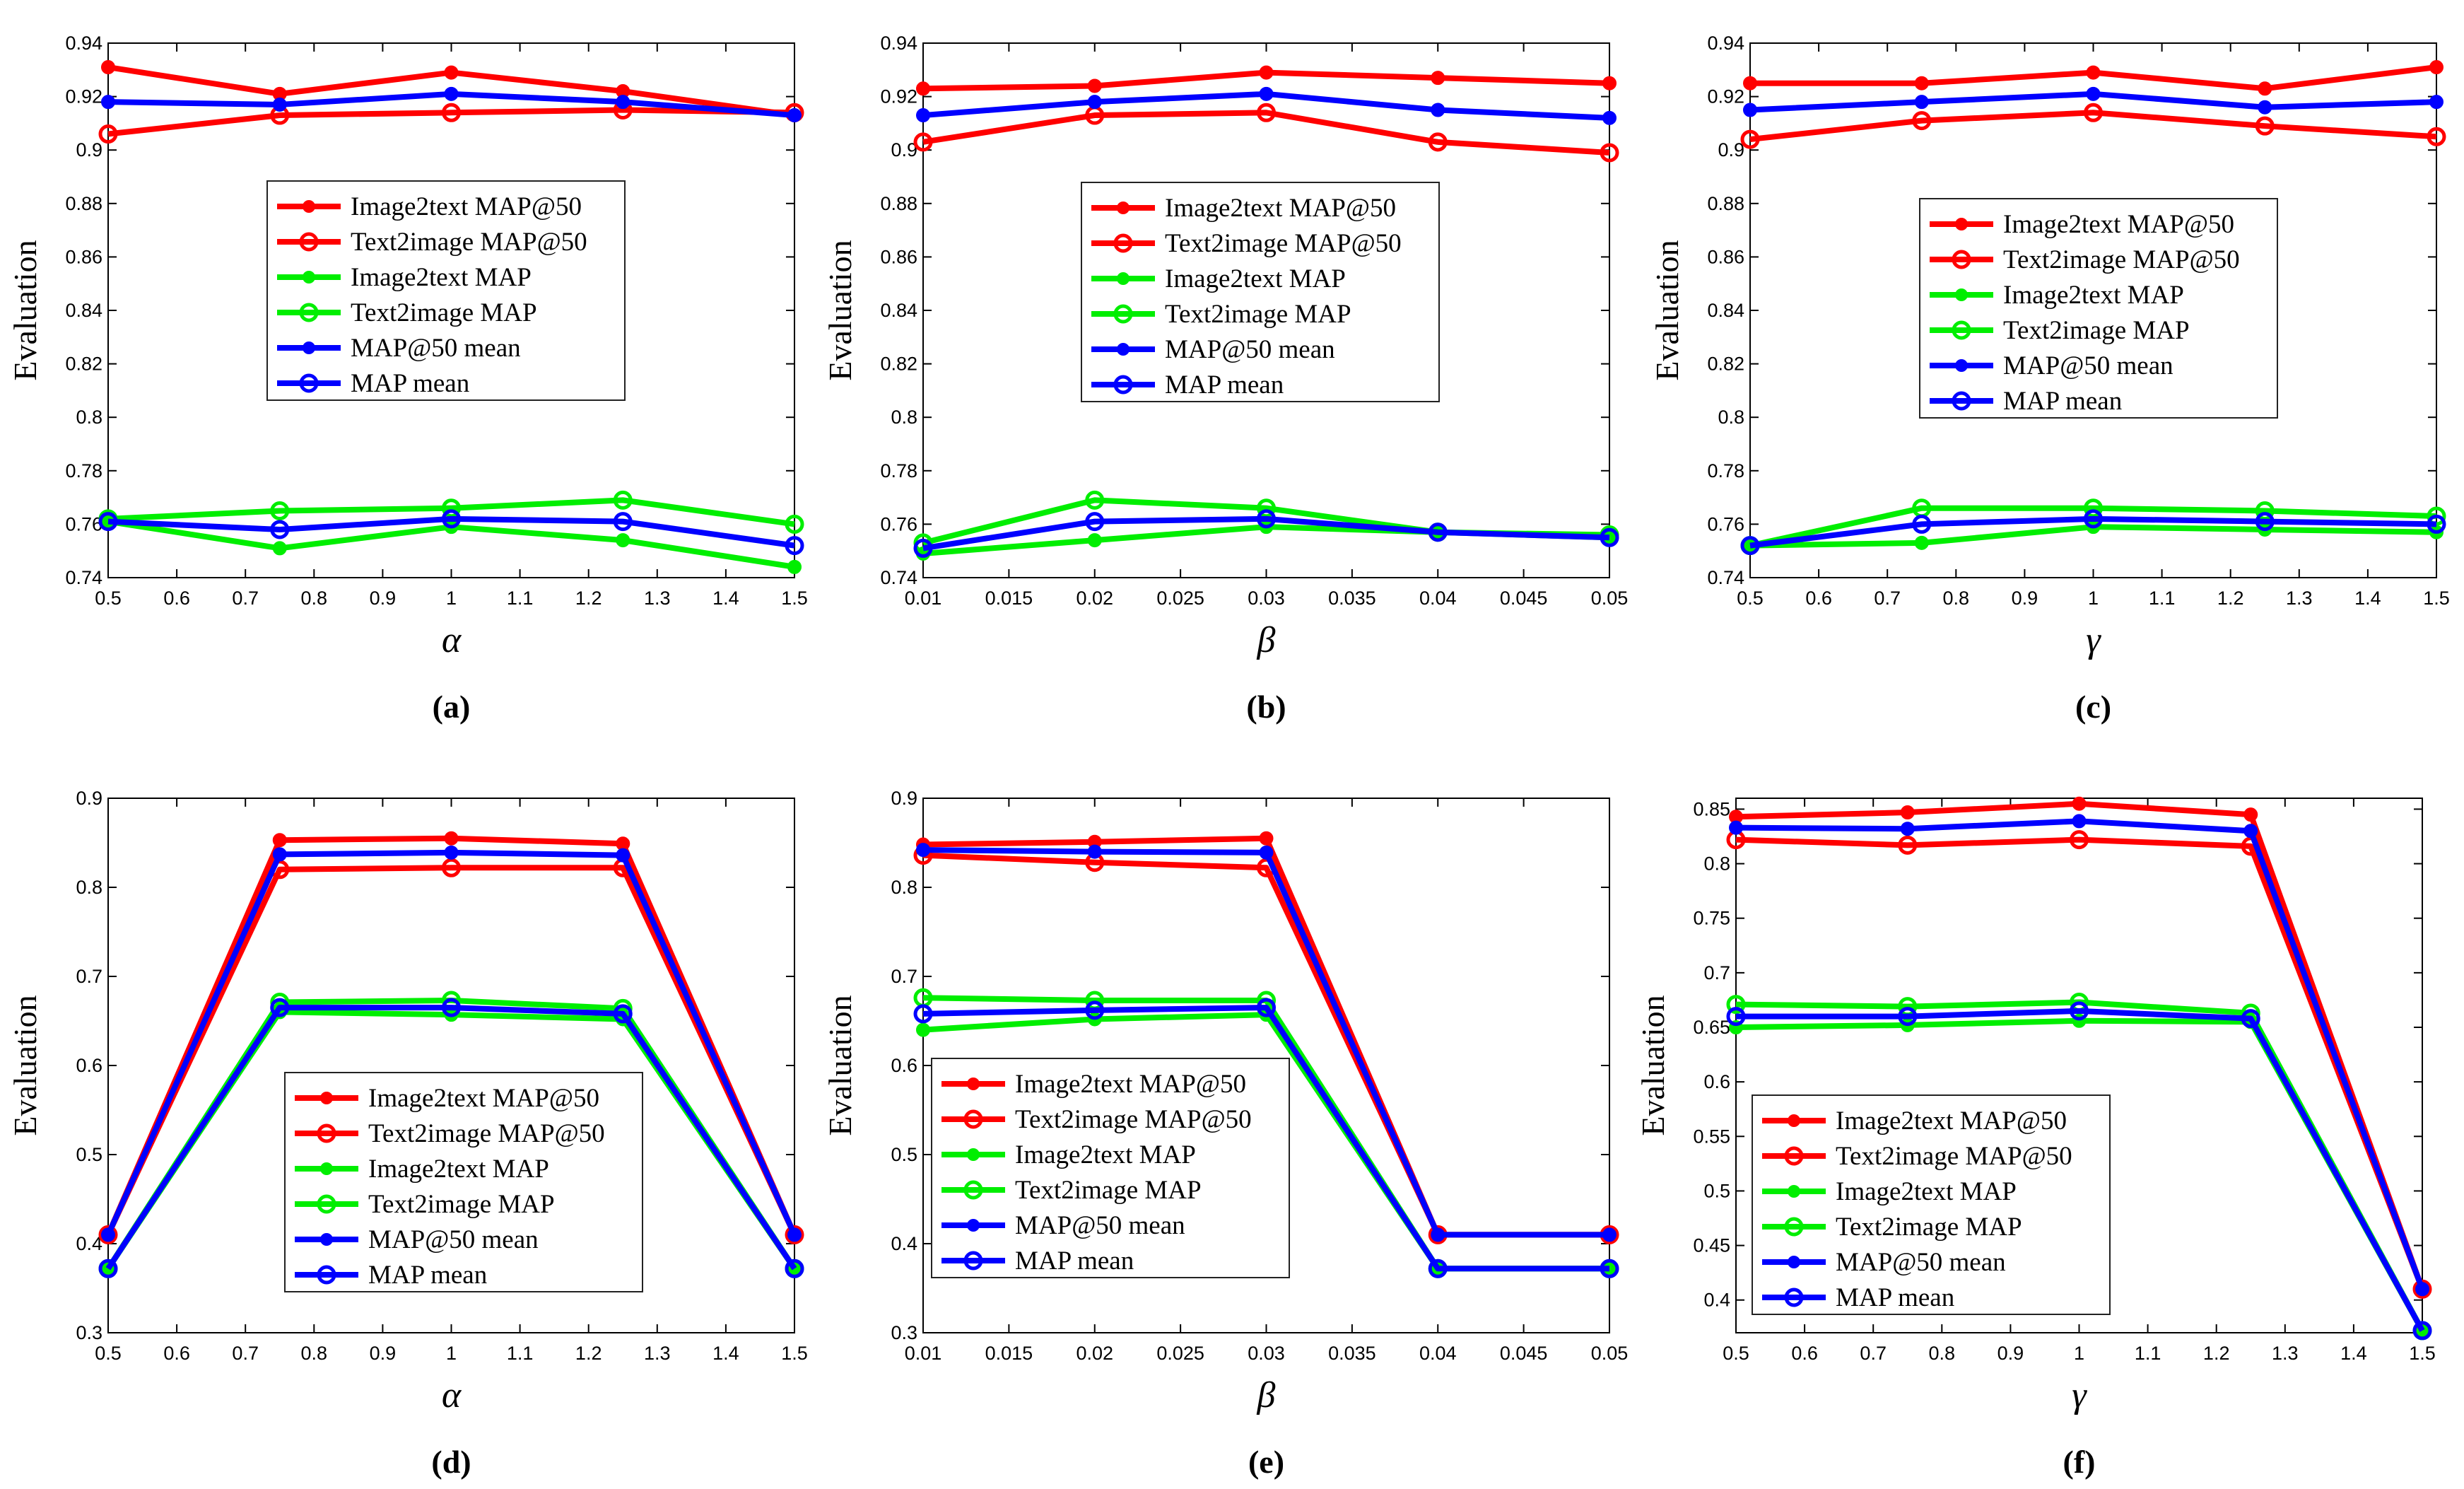  I want to click on y-tick-label: 0.94, so click(898, 43).